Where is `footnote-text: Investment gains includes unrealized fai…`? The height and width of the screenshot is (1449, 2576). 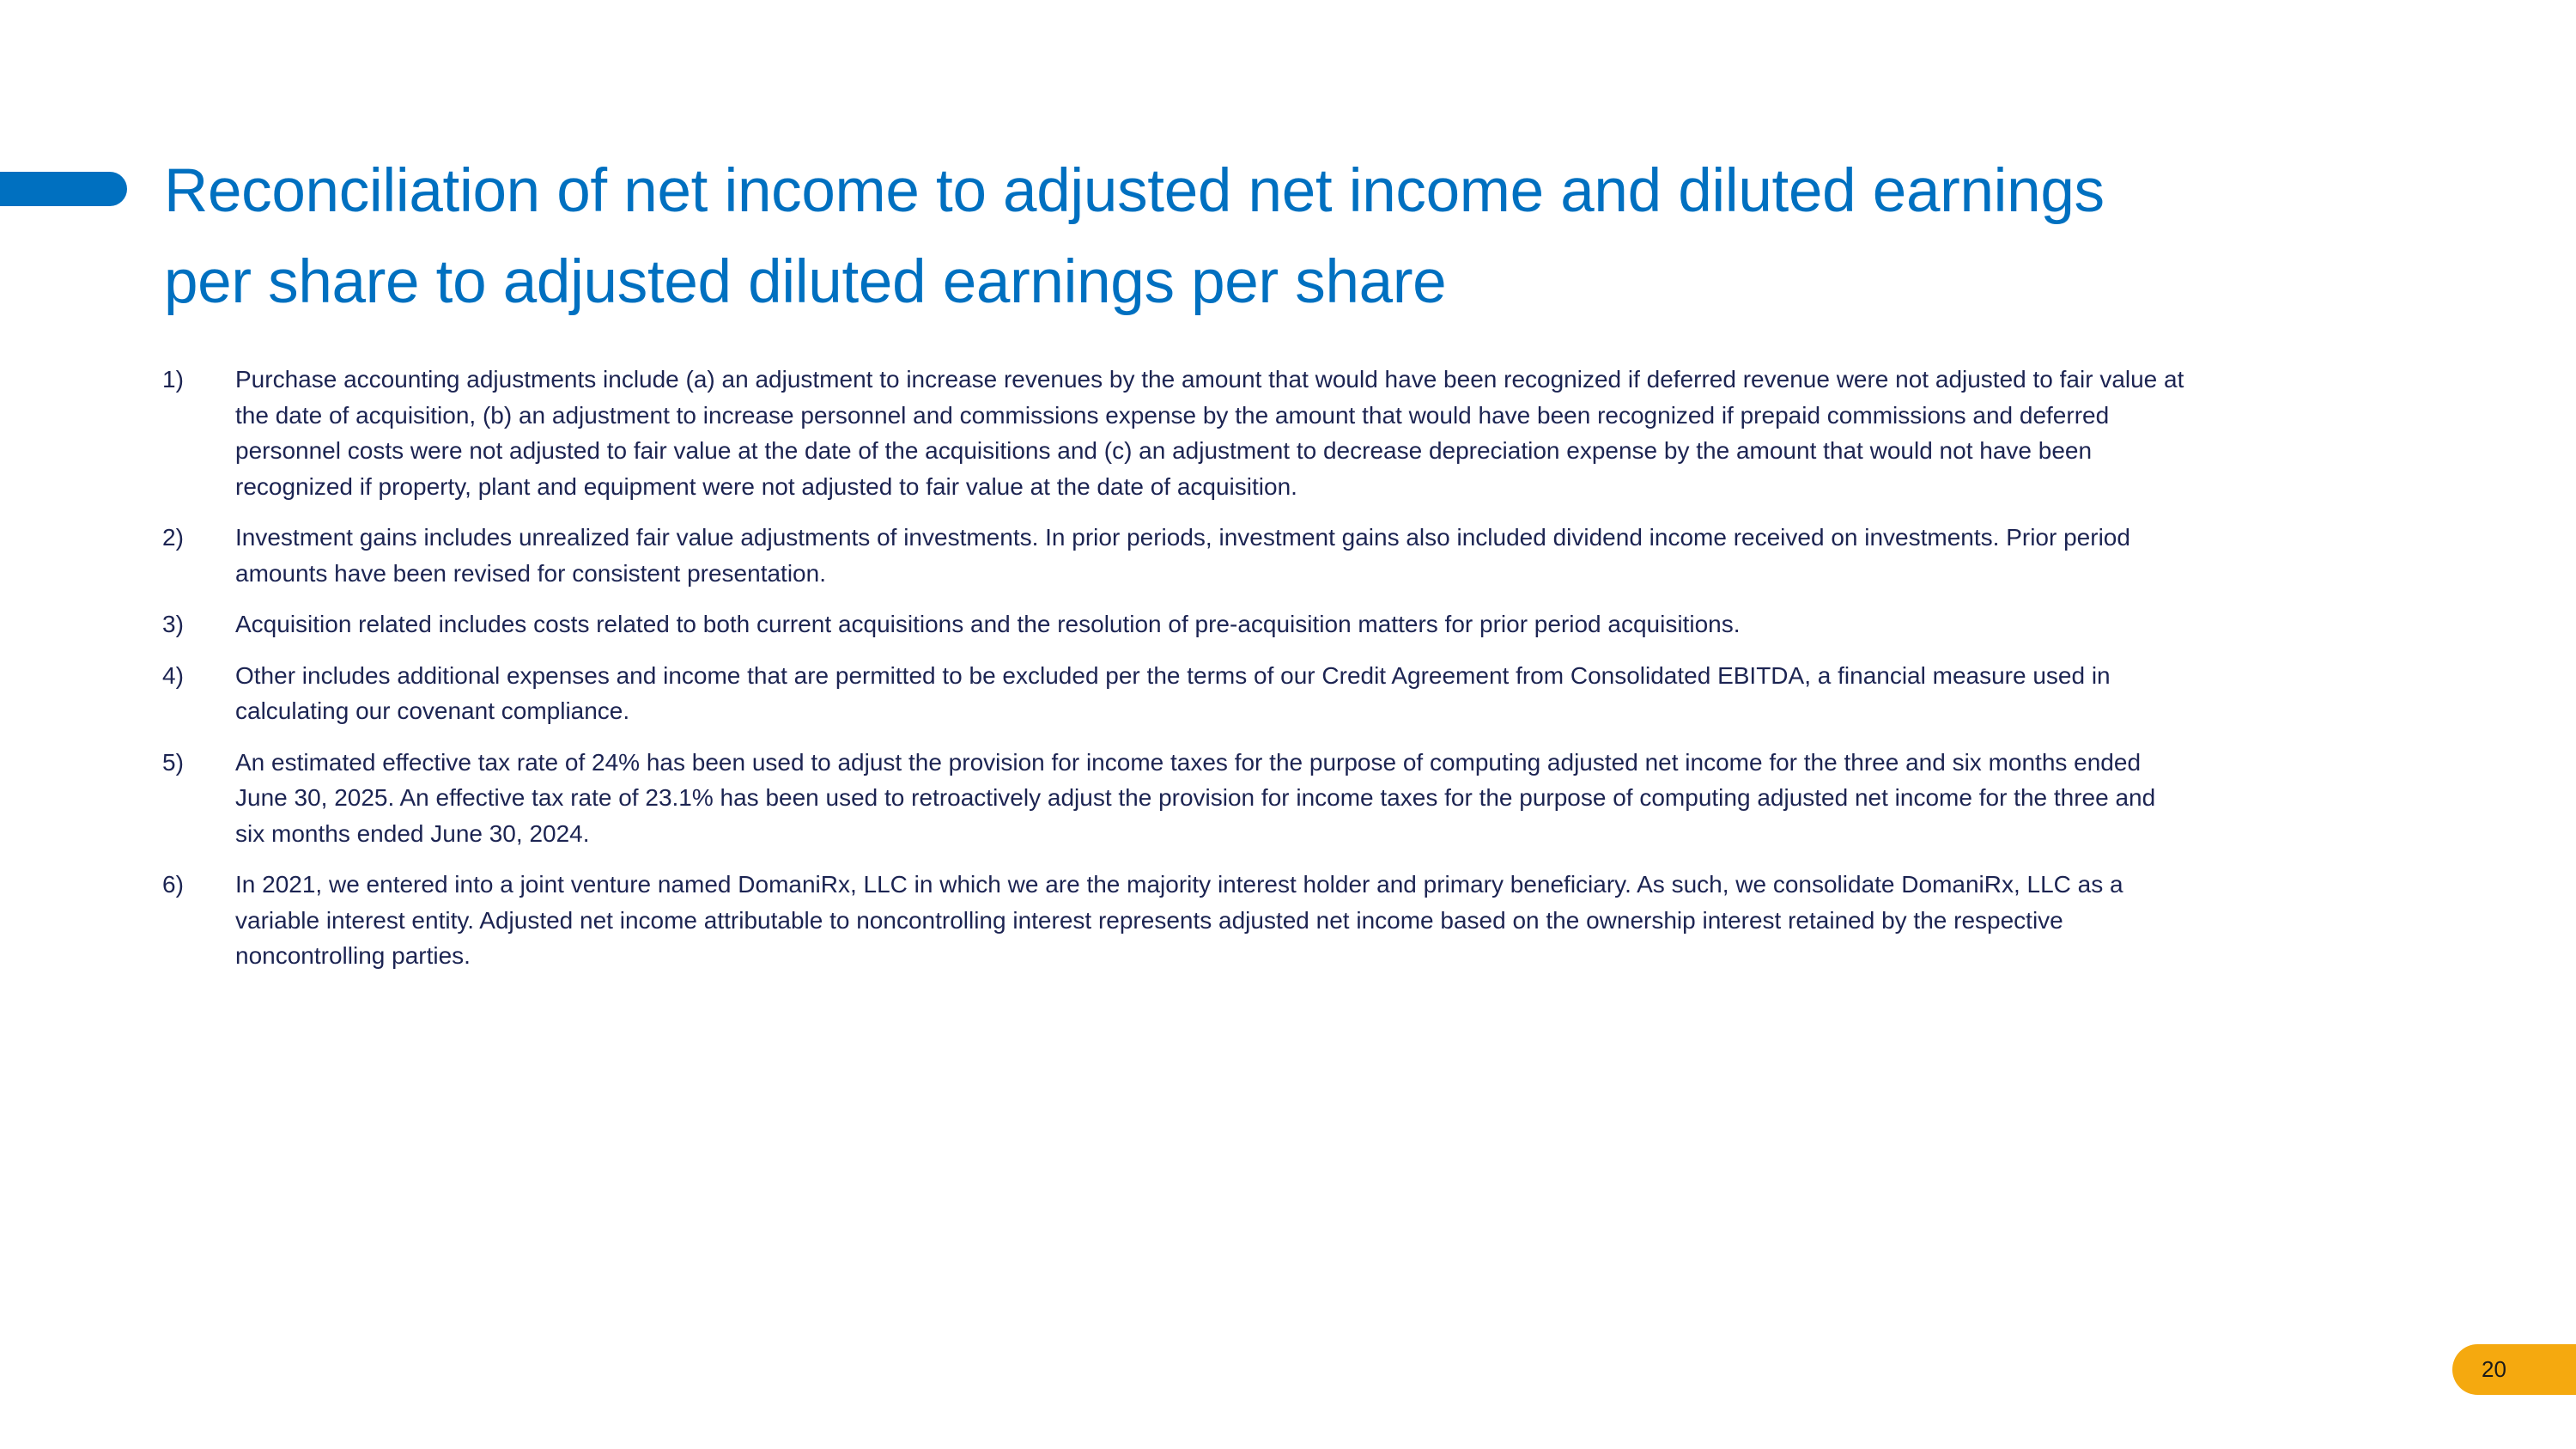 footnote-text: Investment gains includes unrealized fai… is located at coordinates (1182, 555).